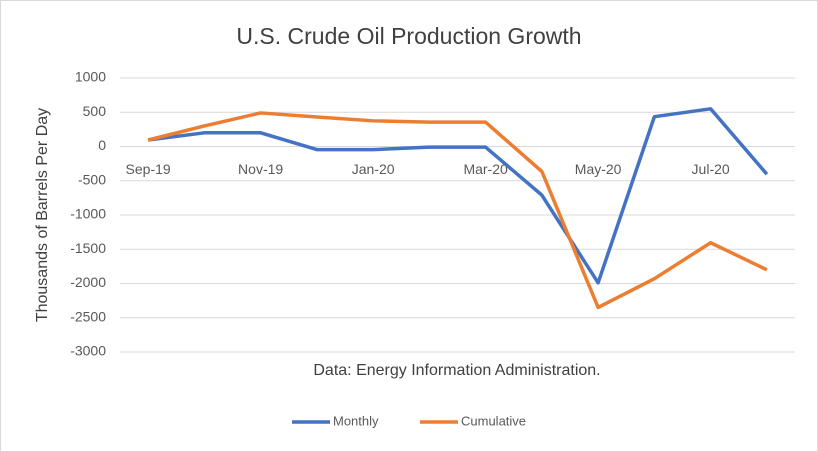 The image size is (818, 452). I want to click on chart-title: U.S. Crude Oil Production Growth, so click(408, 36).